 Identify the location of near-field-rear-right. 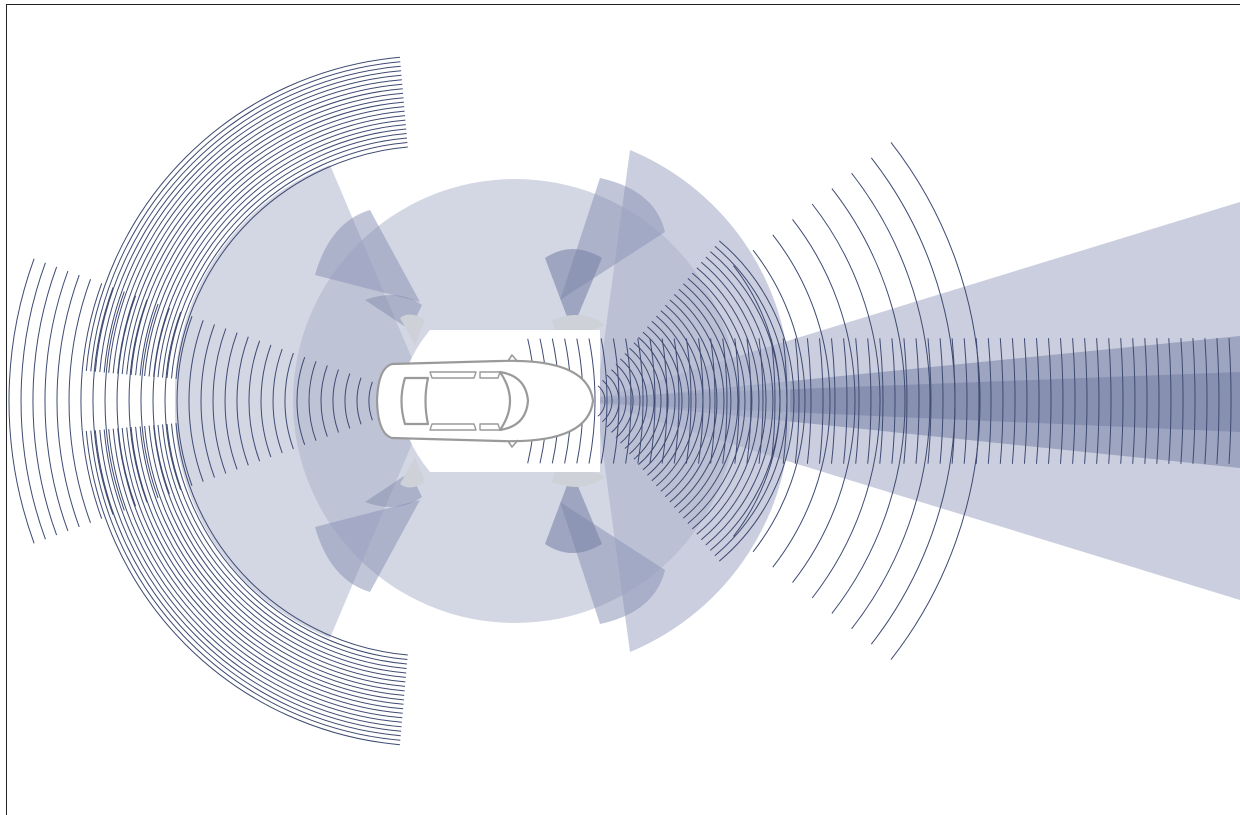
(412, 472).